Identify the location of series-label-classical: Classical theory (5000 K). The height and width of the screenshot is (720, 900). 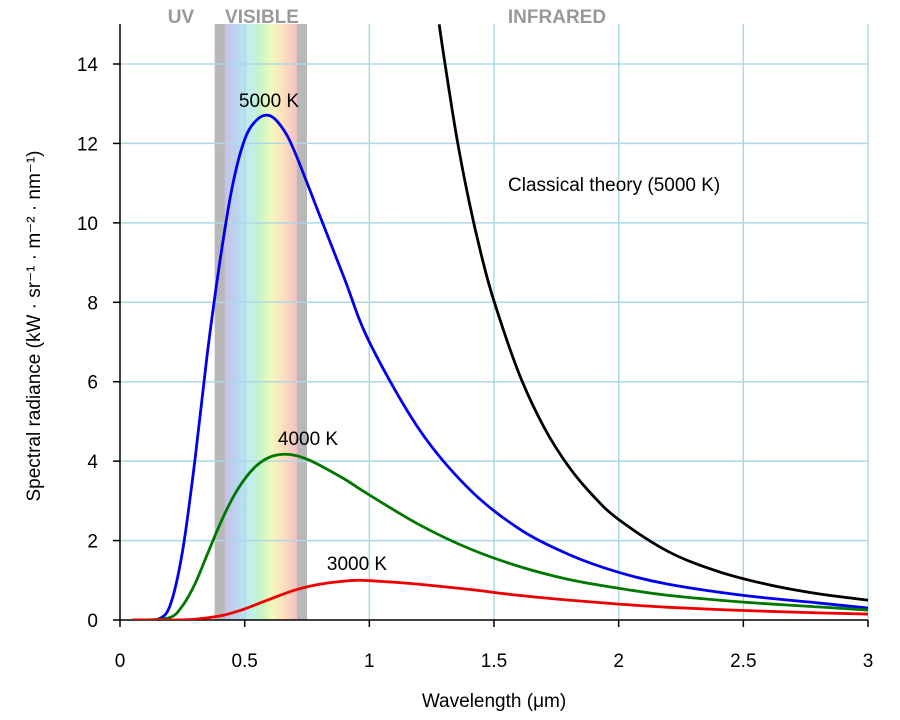
(614, 185).